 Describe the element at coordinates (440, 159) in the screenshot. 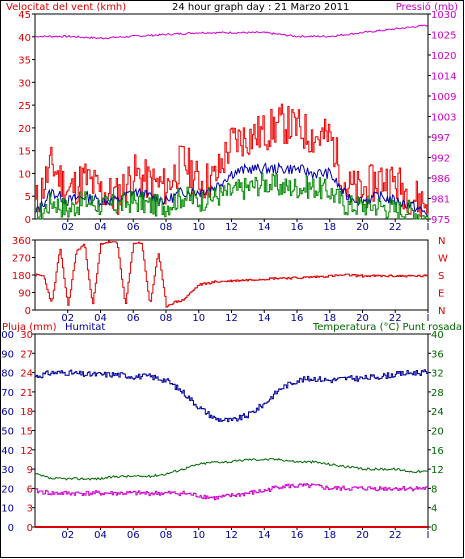

I see `pressure-tick-992: 992` at that location.